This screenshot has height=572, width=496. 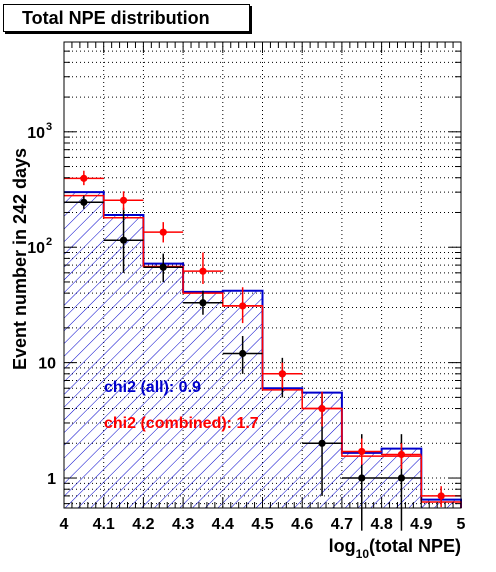 I want to click on x-tick-label: 4, so click(x=64, y=524).